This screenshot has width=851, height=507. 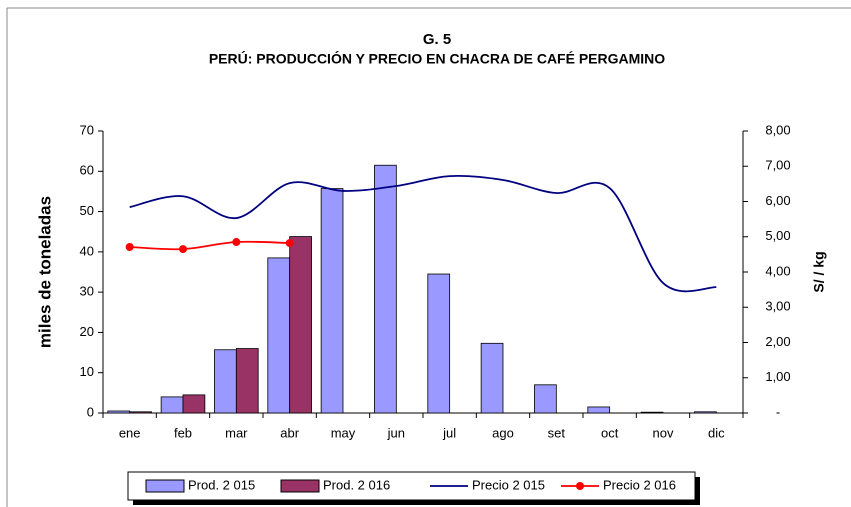 I want to click on legend, so click(x=411, y=486).